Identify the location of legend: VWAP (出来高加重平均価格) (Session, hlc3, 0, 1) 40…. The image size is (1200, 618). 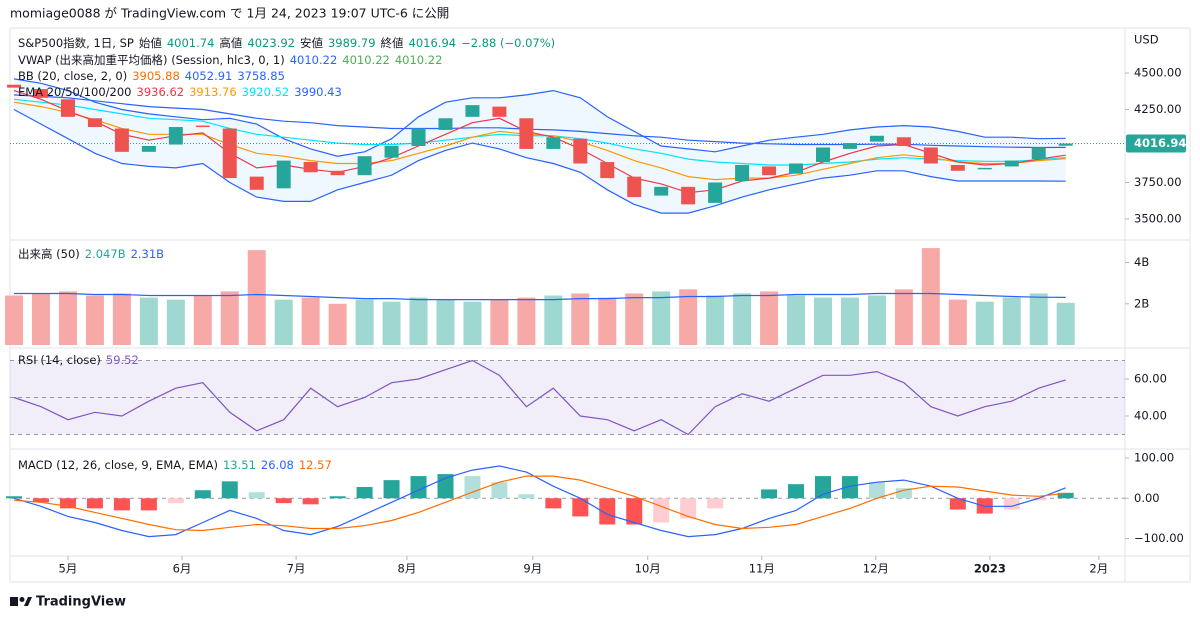
(230, 60).